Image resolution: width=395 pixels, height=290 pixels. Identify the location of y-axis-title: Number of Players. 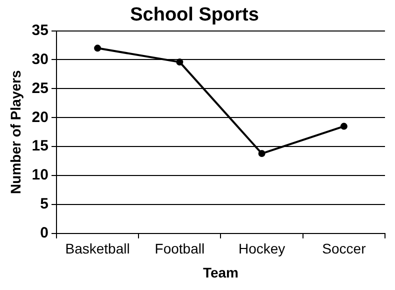
(15, 132).